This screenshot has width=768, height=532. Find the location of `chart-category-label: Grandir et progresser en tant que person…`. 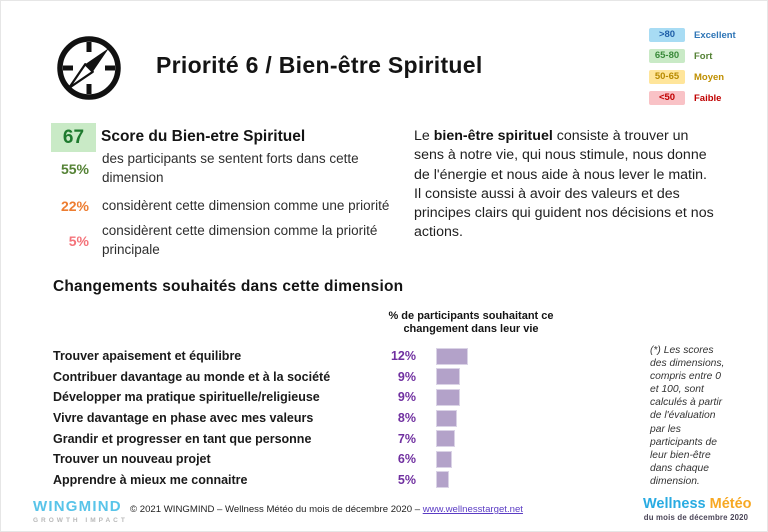

chart-category-label: Grandir et progresser en tant que person… is located at coordinates (182, 438).